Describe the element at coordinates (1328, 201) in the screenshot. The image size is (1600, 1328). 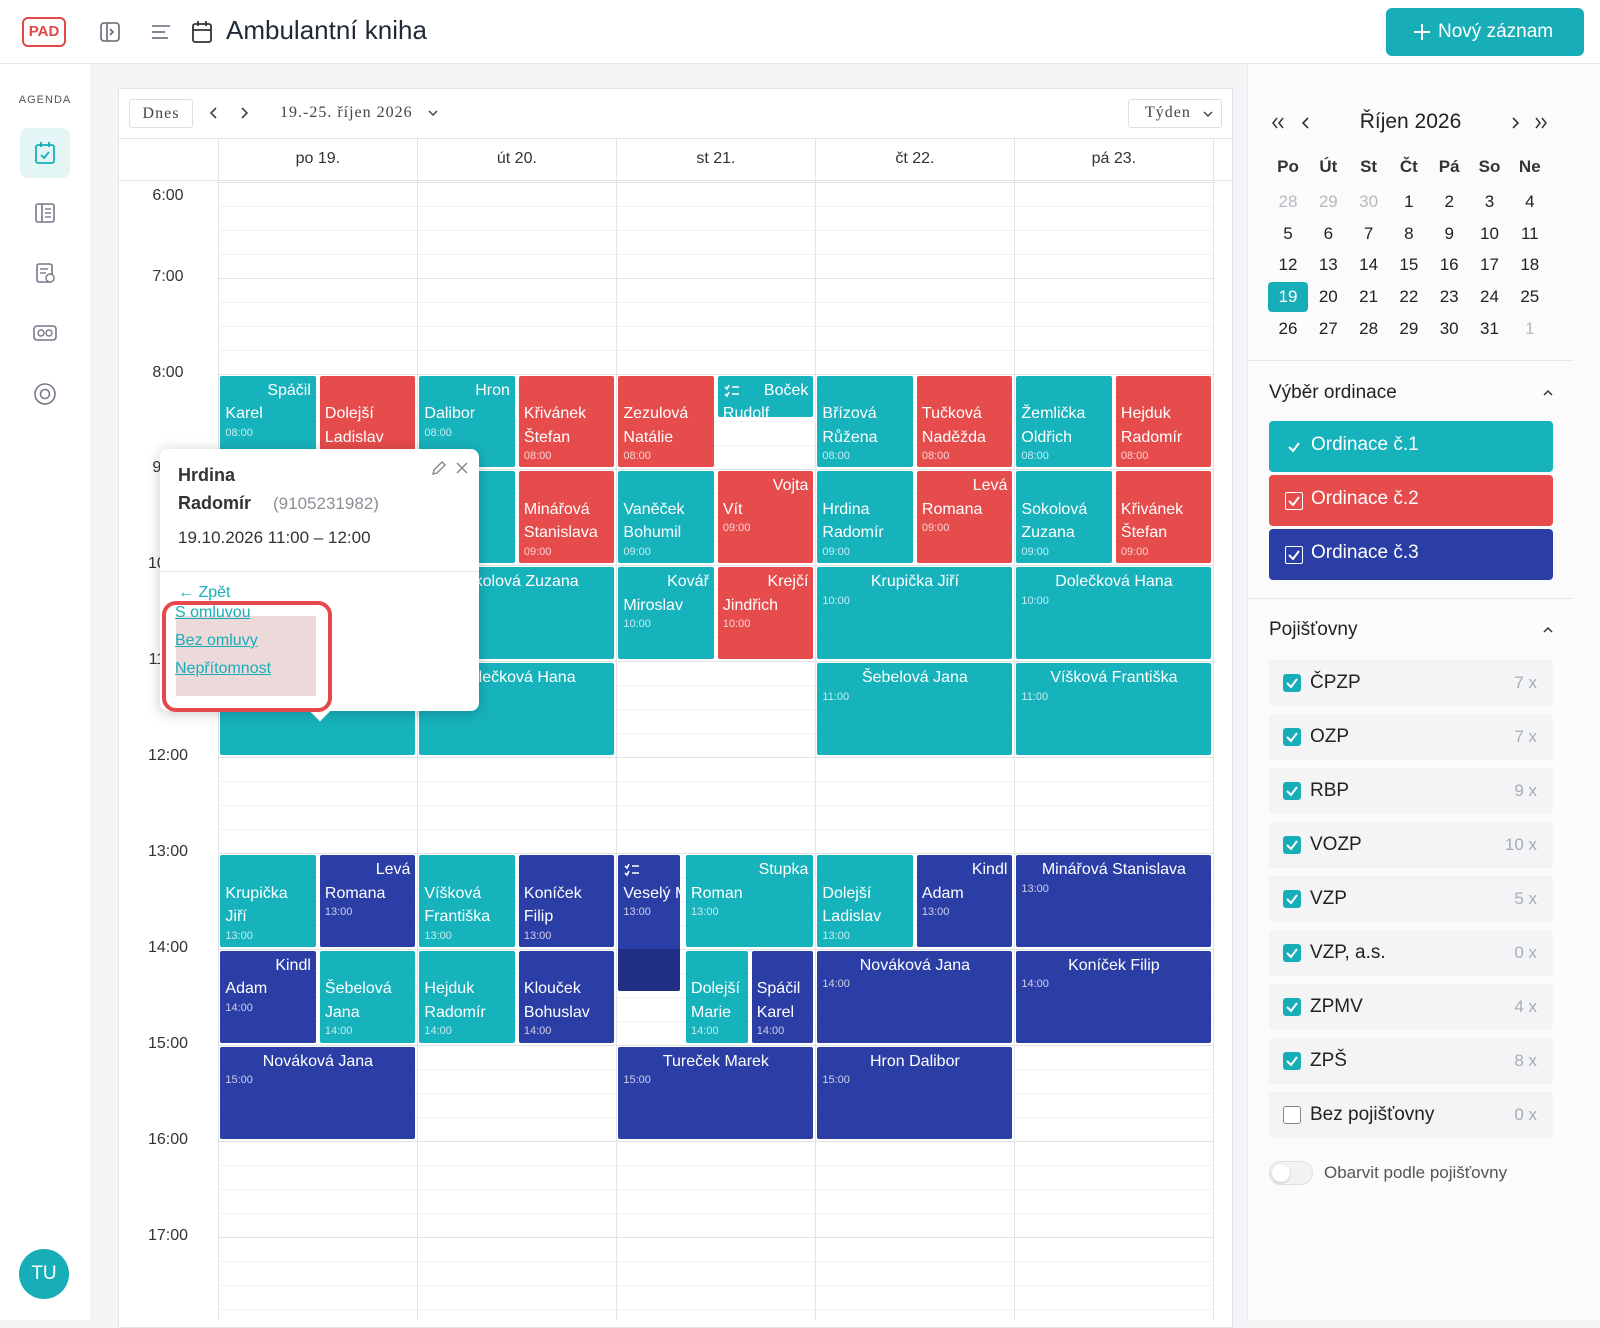
I see `day: 29` at that location.